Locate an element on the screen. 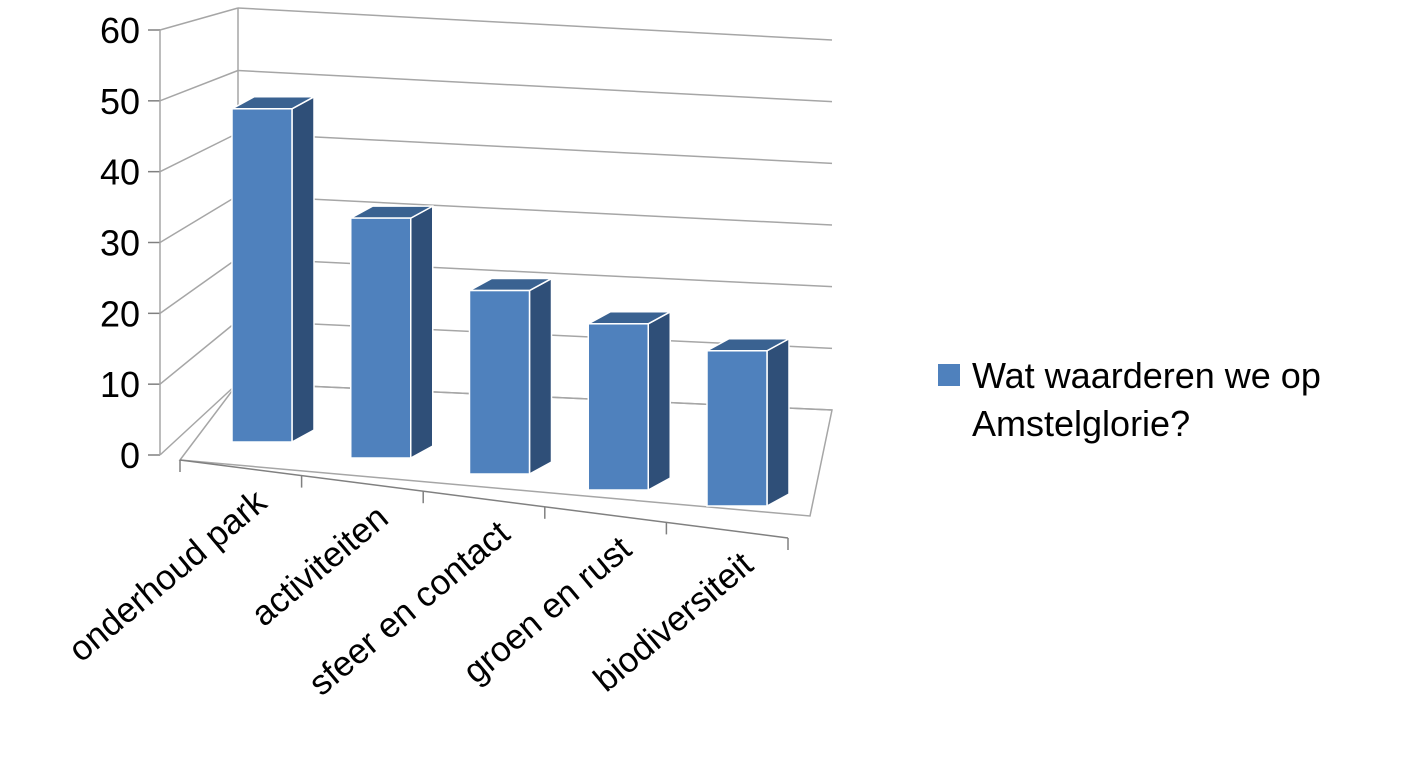  y-axis-tick-labels: 0 10 20 30 40 50 60 is located at coordinates (120, 243).